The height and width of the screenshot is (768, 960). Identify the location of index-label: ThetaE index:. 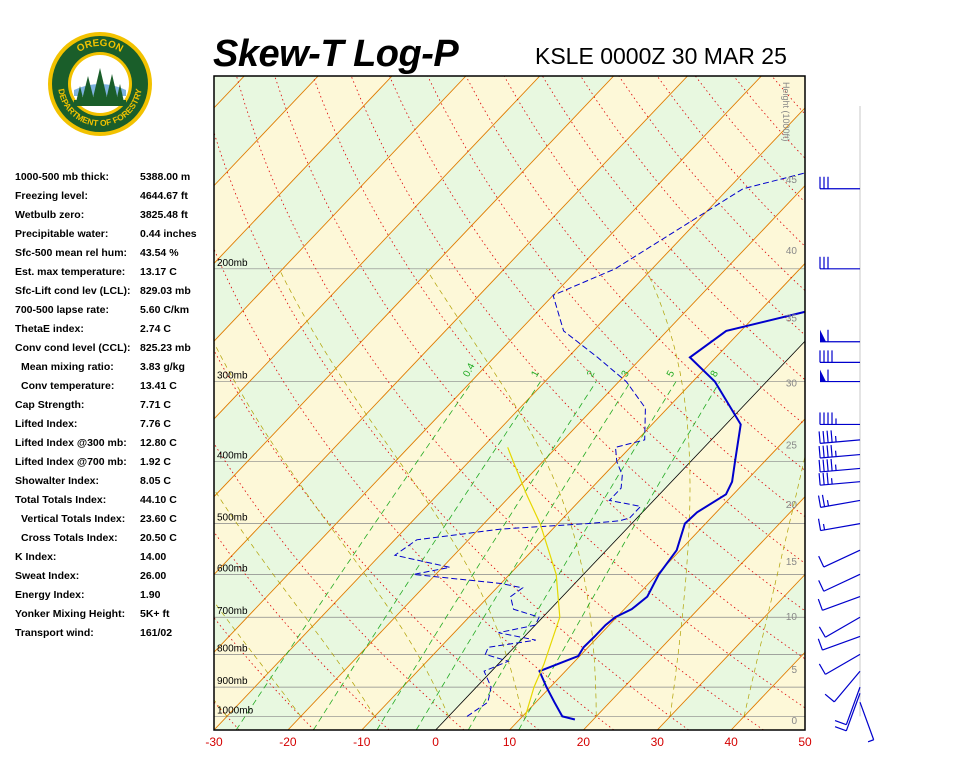
(49, 329).